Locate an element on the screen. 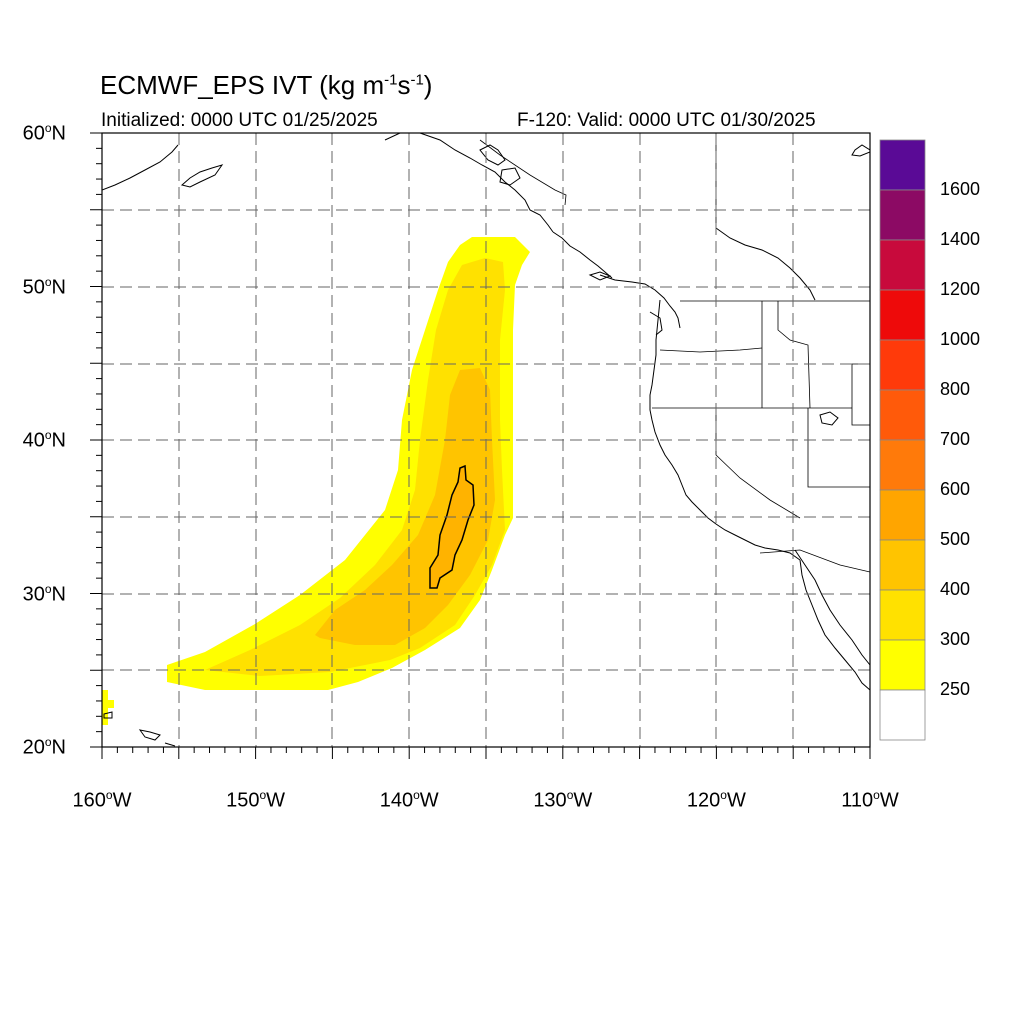  valid-time: F-120: Valid: 0000 UTC 01/30/2025 is located at coordinates (666, 120).